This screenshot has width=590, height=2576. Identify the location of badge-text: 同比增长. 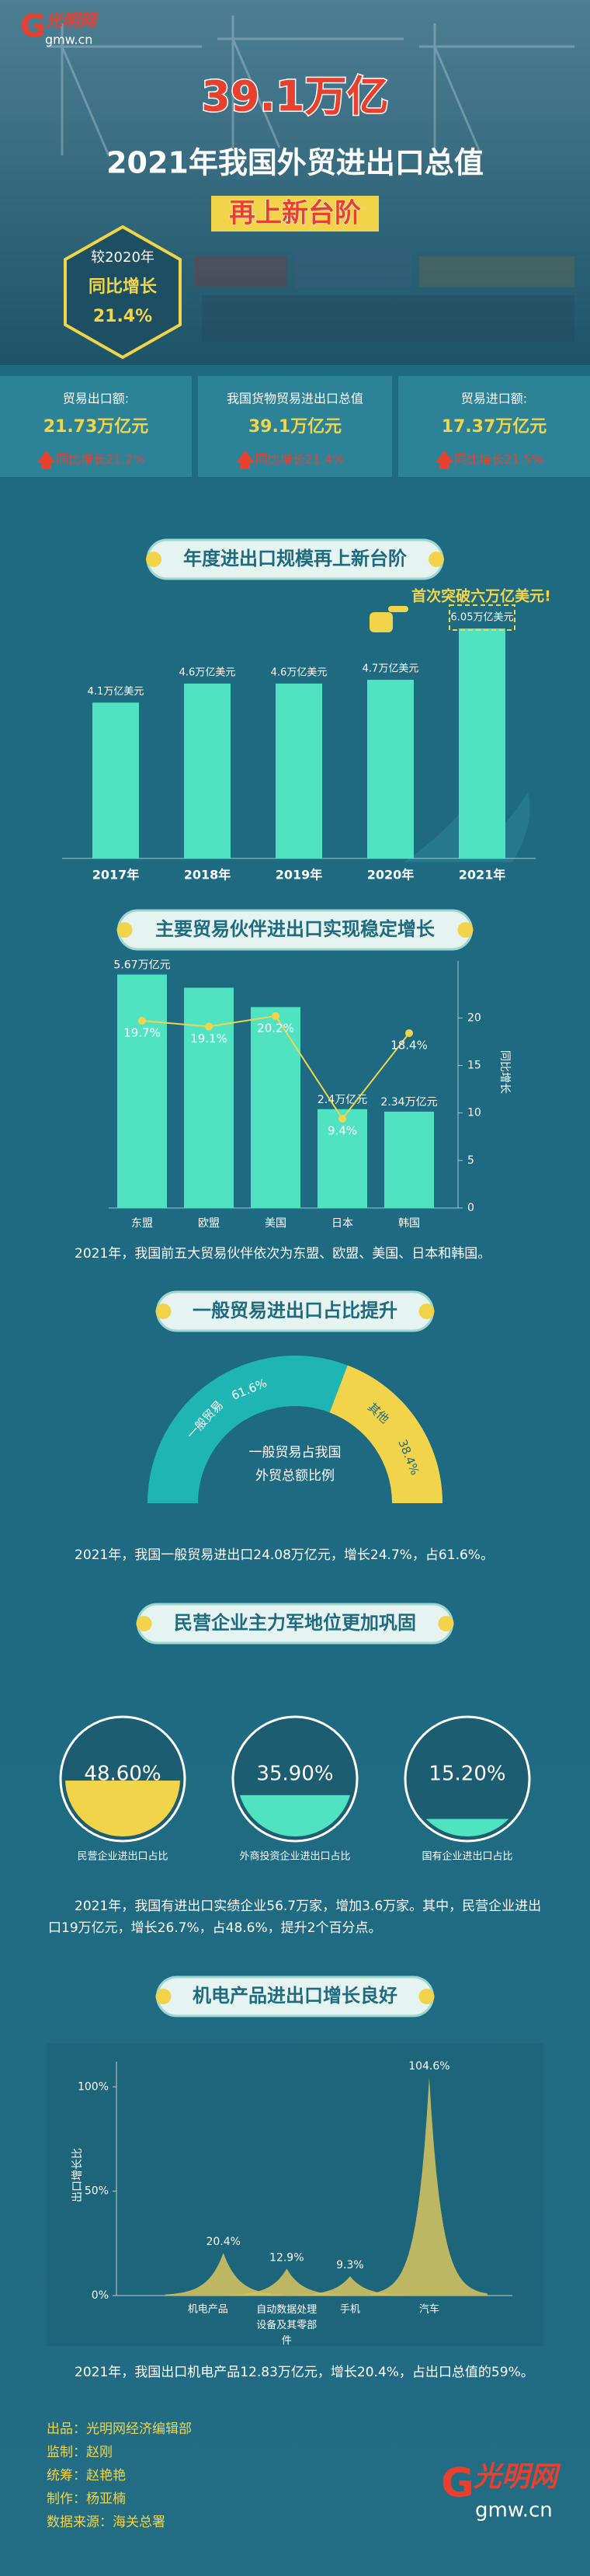
(123, 287).